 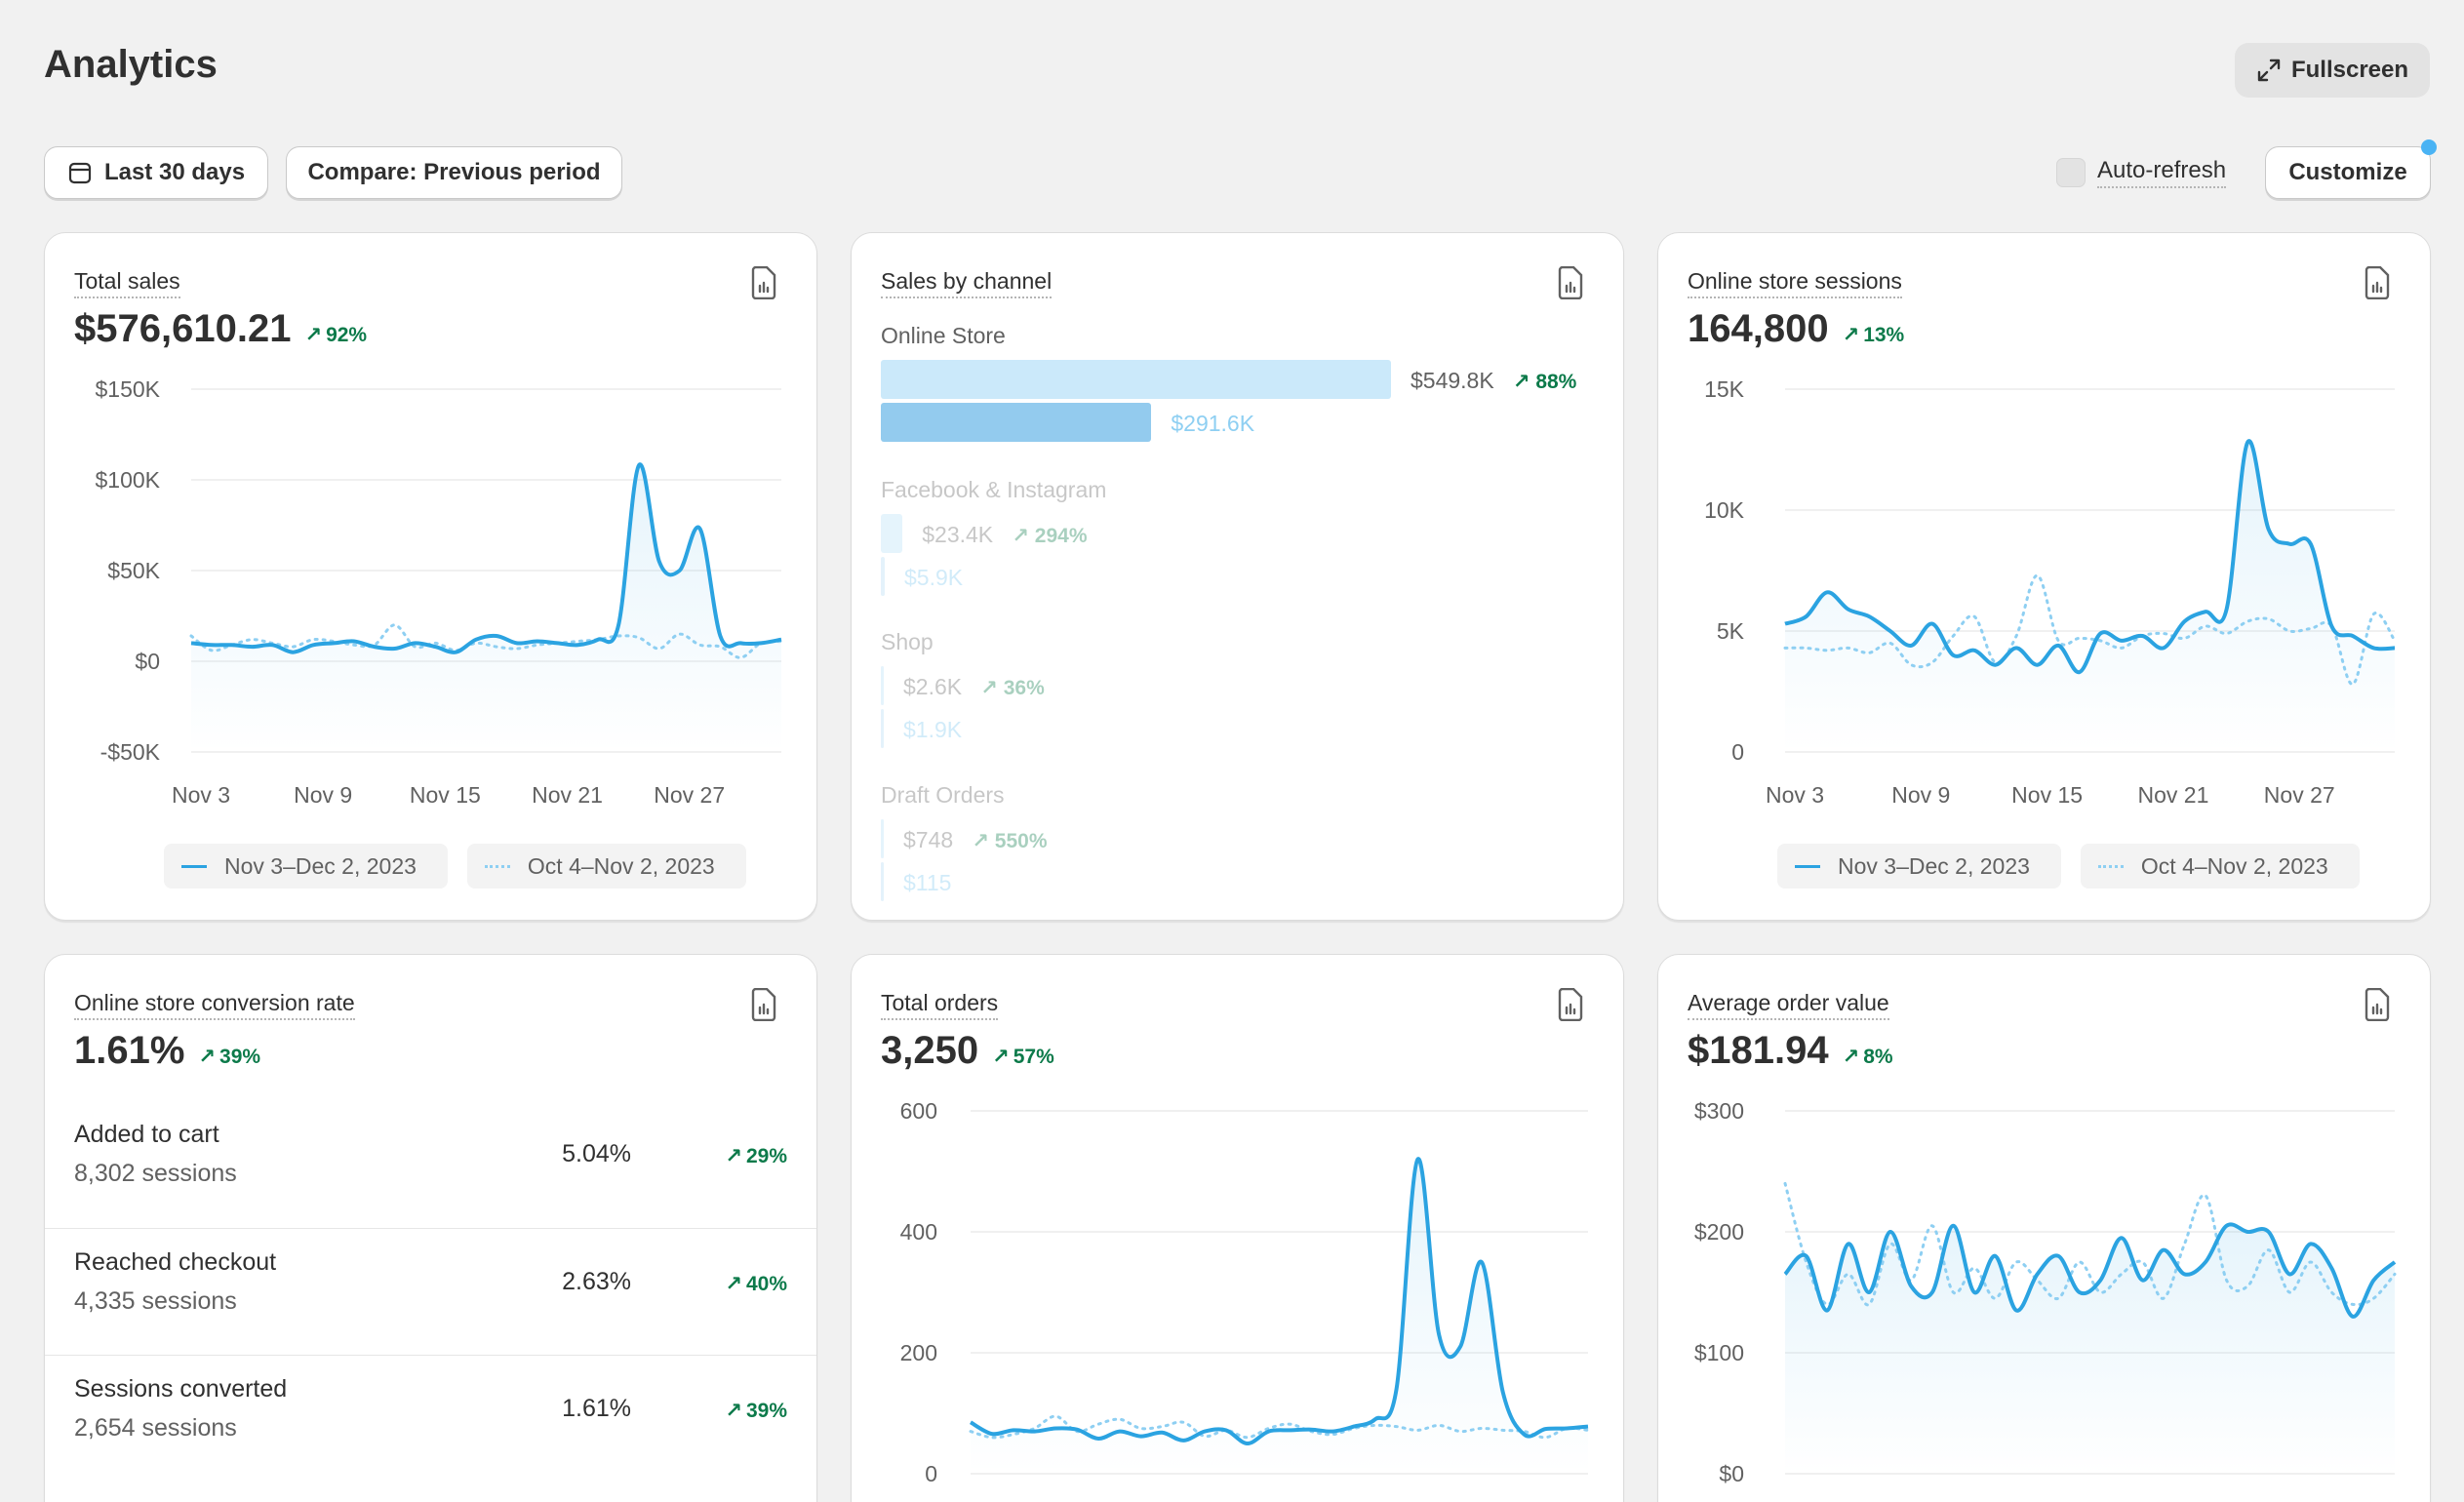 I want to click on card-title: Total sales, so click(x=127, y=283).